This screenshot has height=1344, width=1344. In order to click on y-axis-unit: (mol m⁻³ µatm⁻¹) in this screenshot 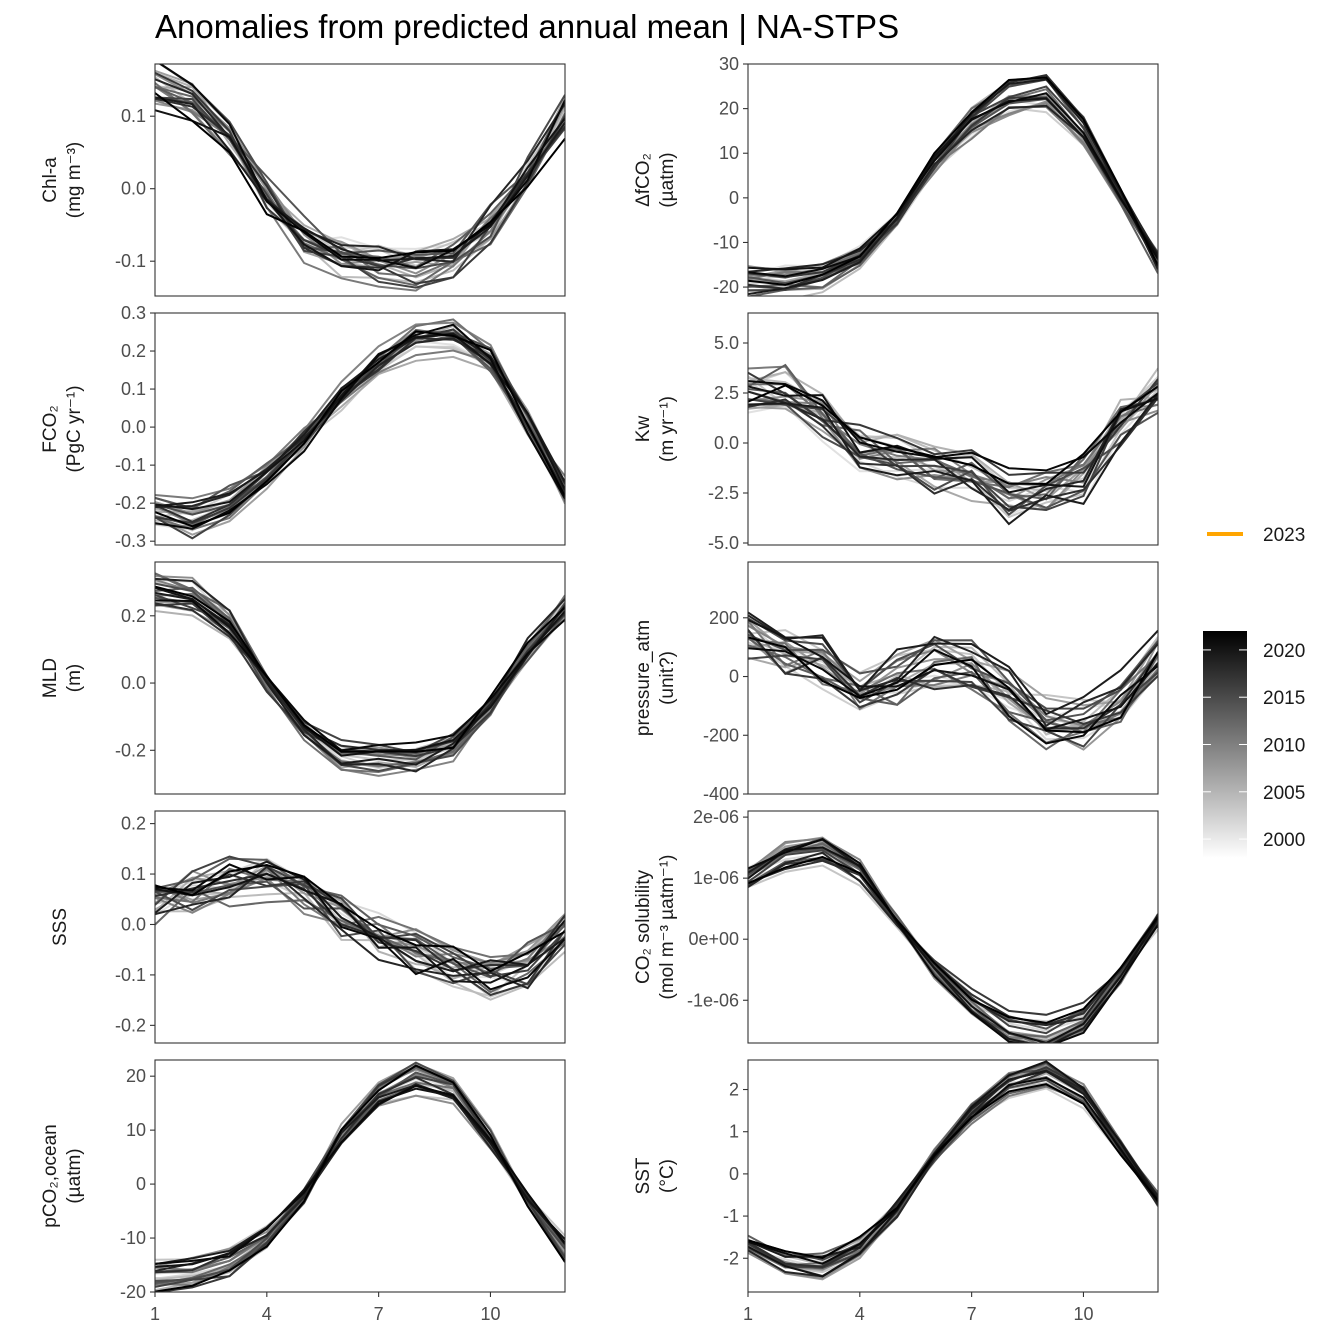, I will do `click(667, 927)`.